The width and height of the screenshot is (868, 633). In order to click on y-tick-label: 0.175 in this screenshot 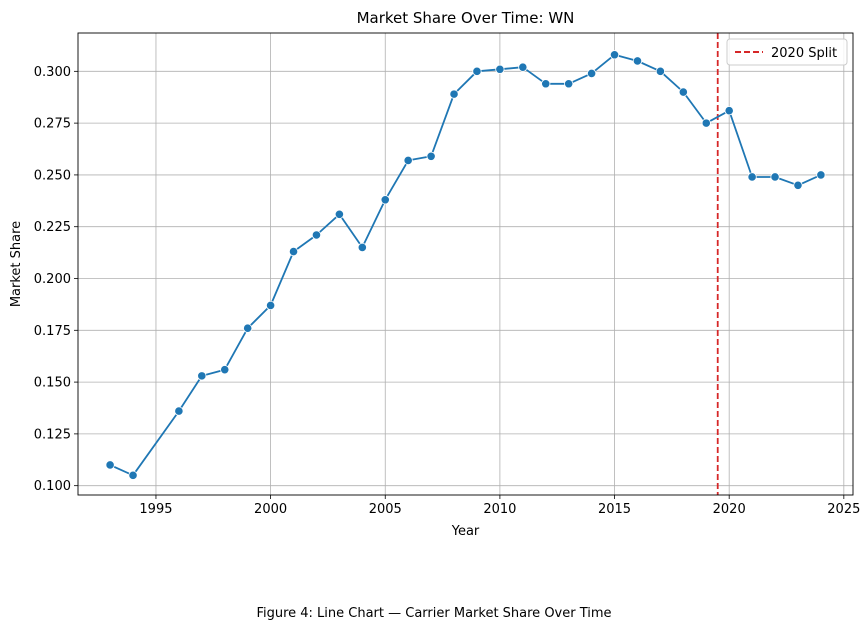, I will do `click(52, 331)`.